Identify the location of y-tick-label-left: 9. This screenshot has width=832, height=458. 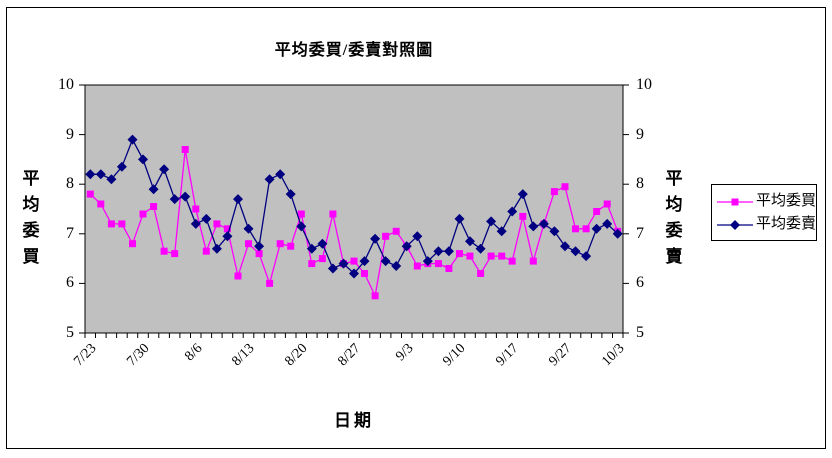
(70, 134).